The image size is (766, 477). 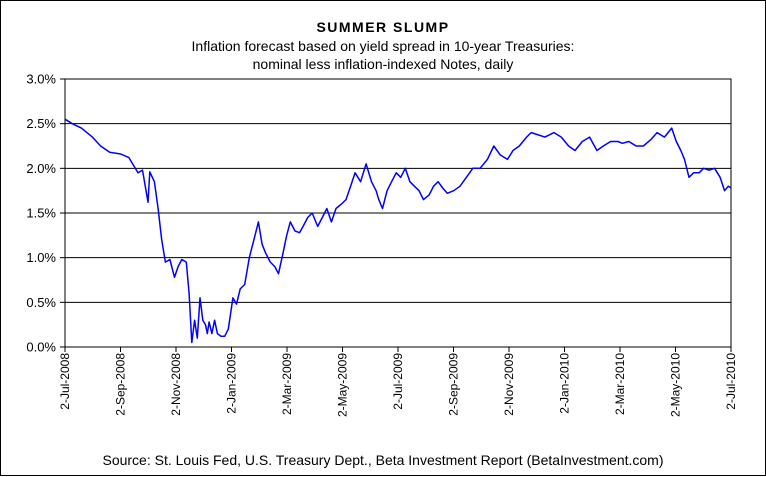 What do you see at coordinates (676, 385) in the screenshot?
I see `x-tick-label: 2-May-2010` at bounding box center [676, 385].